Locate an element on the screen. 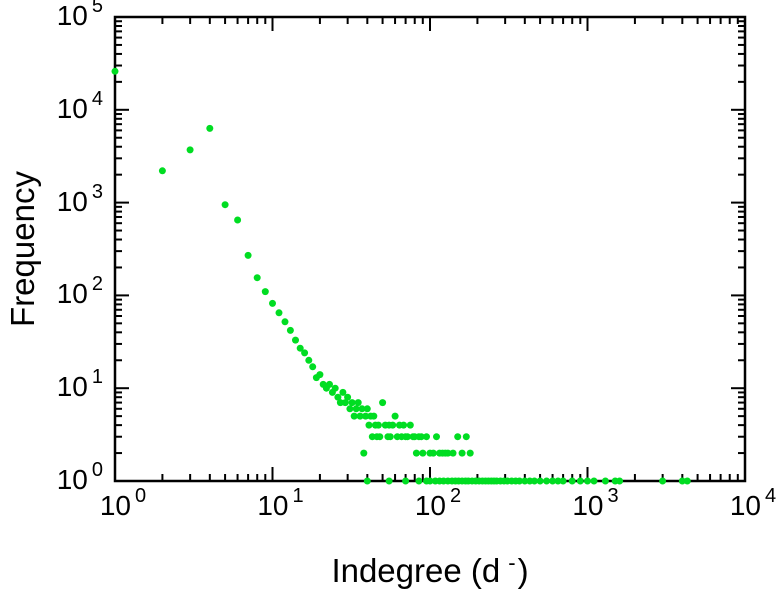  y-tick-label: 10 0 is located at coordinates (55, 477).